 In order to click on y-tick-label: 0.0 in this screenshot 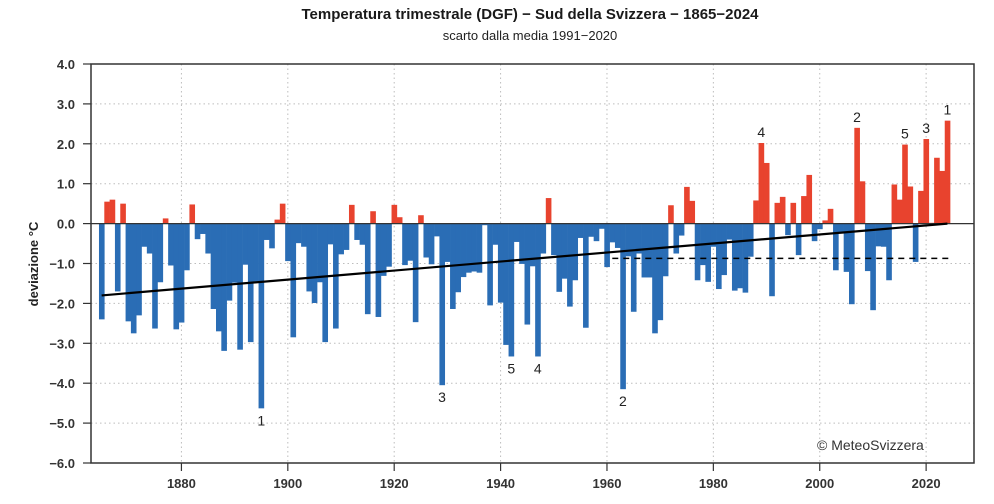, I will do `click(66, 224)`.